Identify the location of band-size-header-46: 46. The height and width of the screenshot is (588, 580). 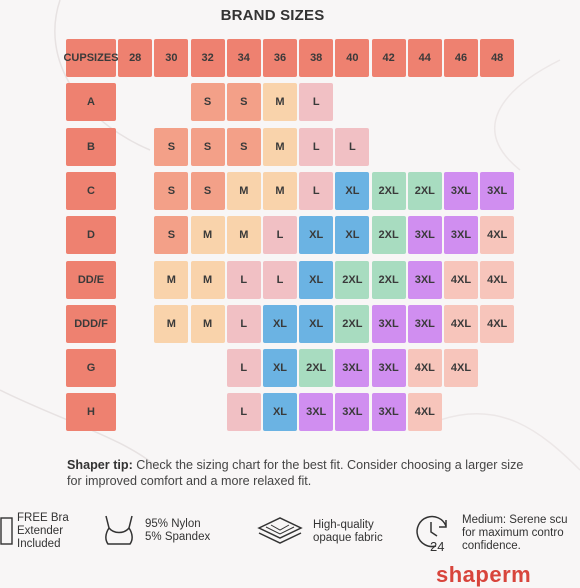
(461, 58).